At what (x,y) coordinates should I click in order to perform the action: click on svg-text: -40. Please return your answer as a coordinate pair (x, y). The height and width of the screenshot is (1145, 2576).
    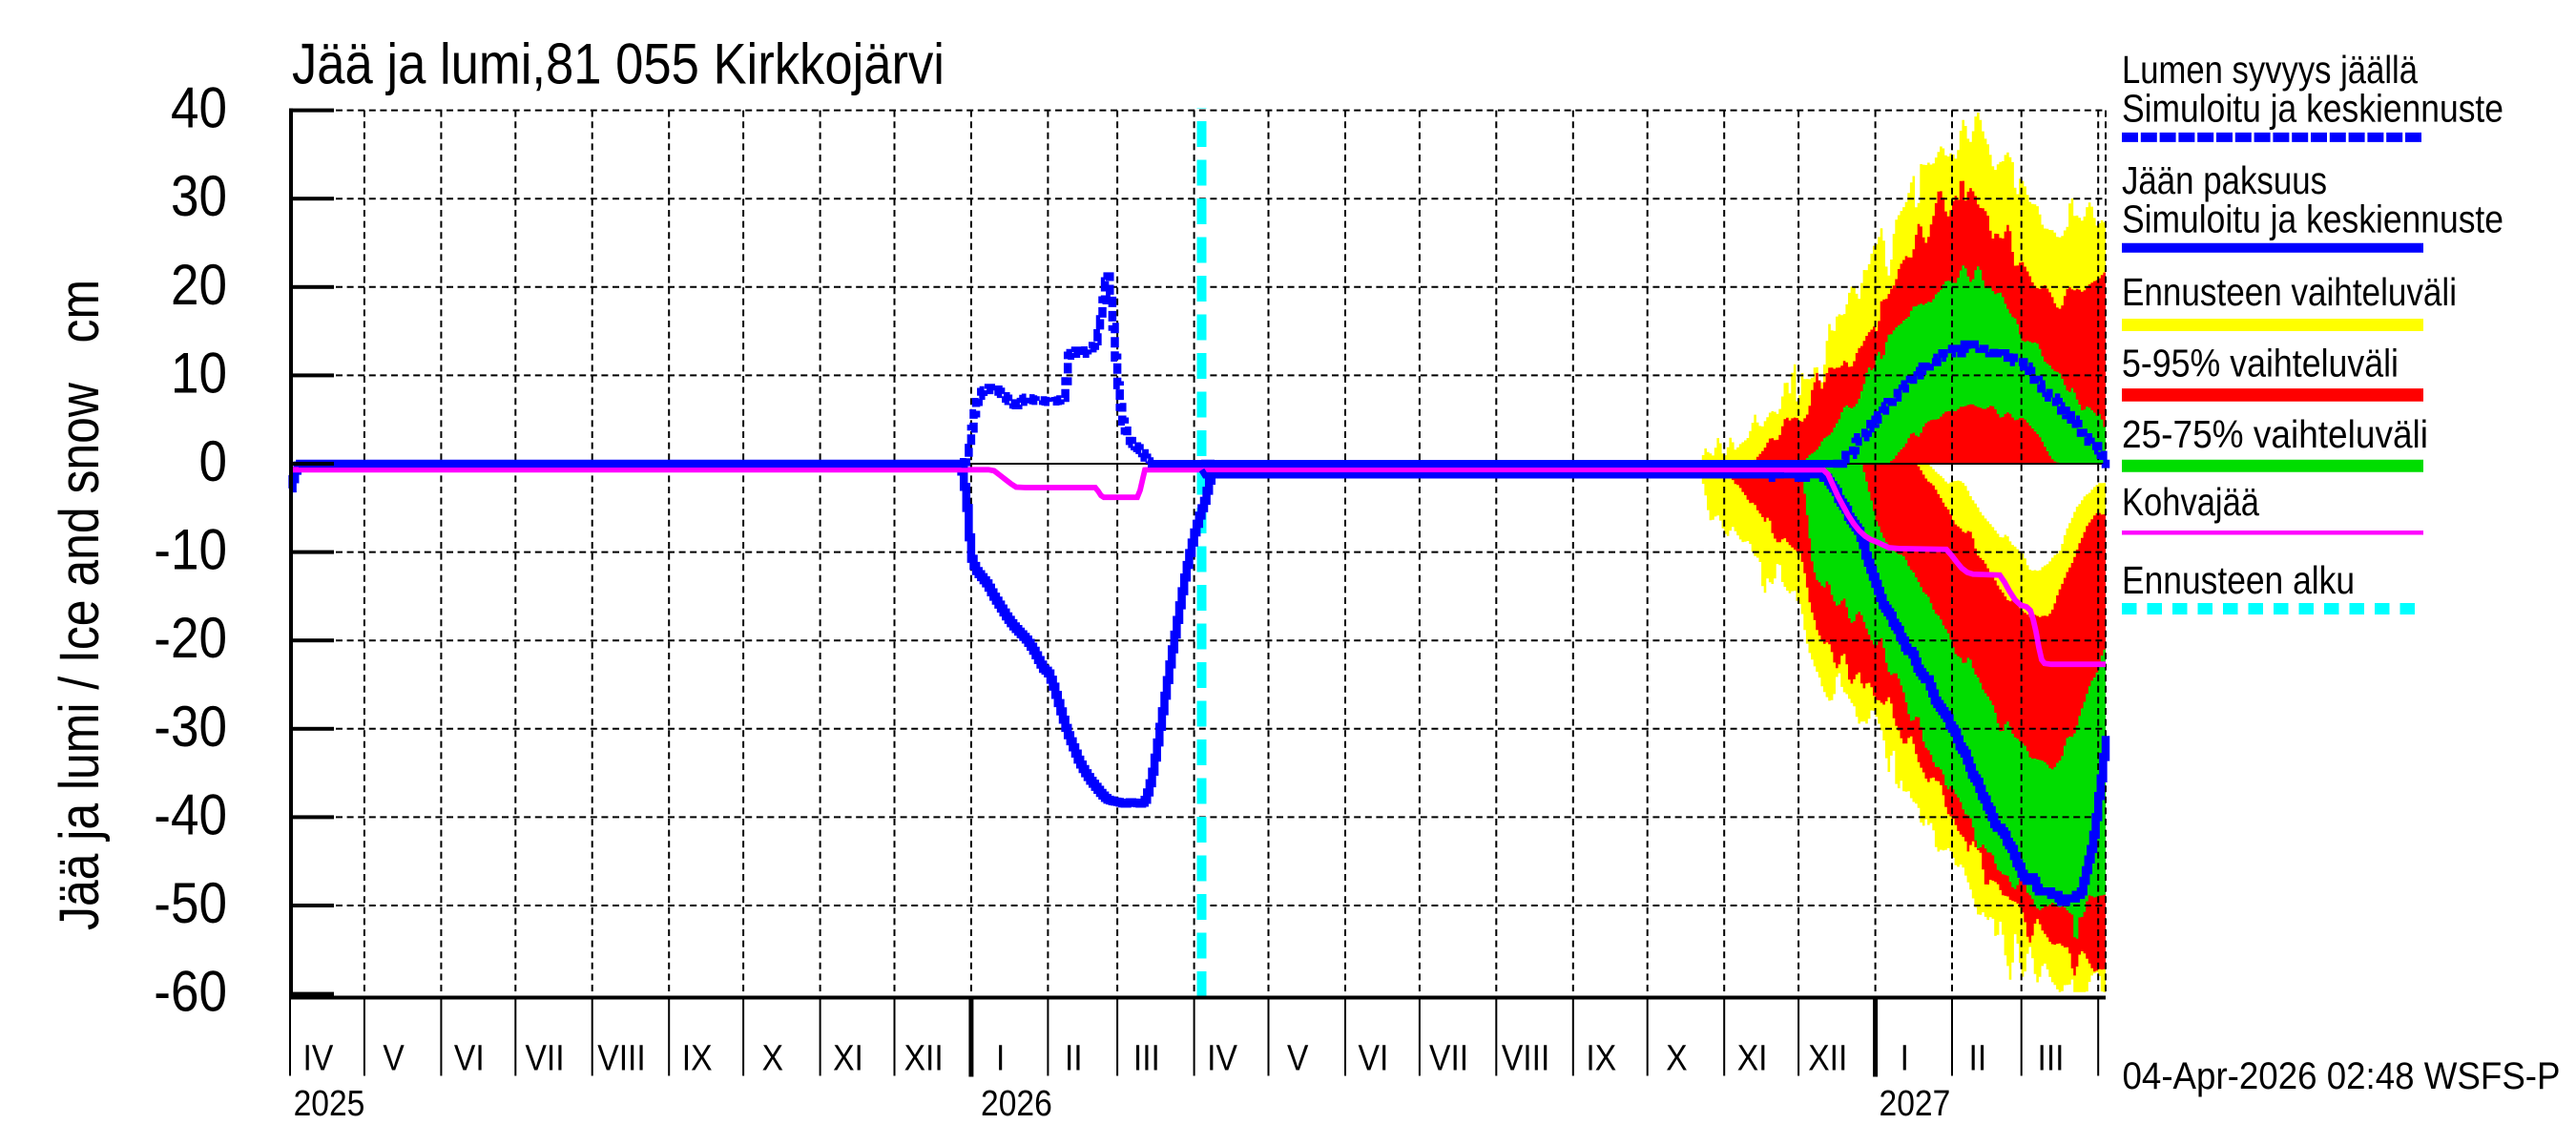
    Looking at the image, I should click on (190, 814).